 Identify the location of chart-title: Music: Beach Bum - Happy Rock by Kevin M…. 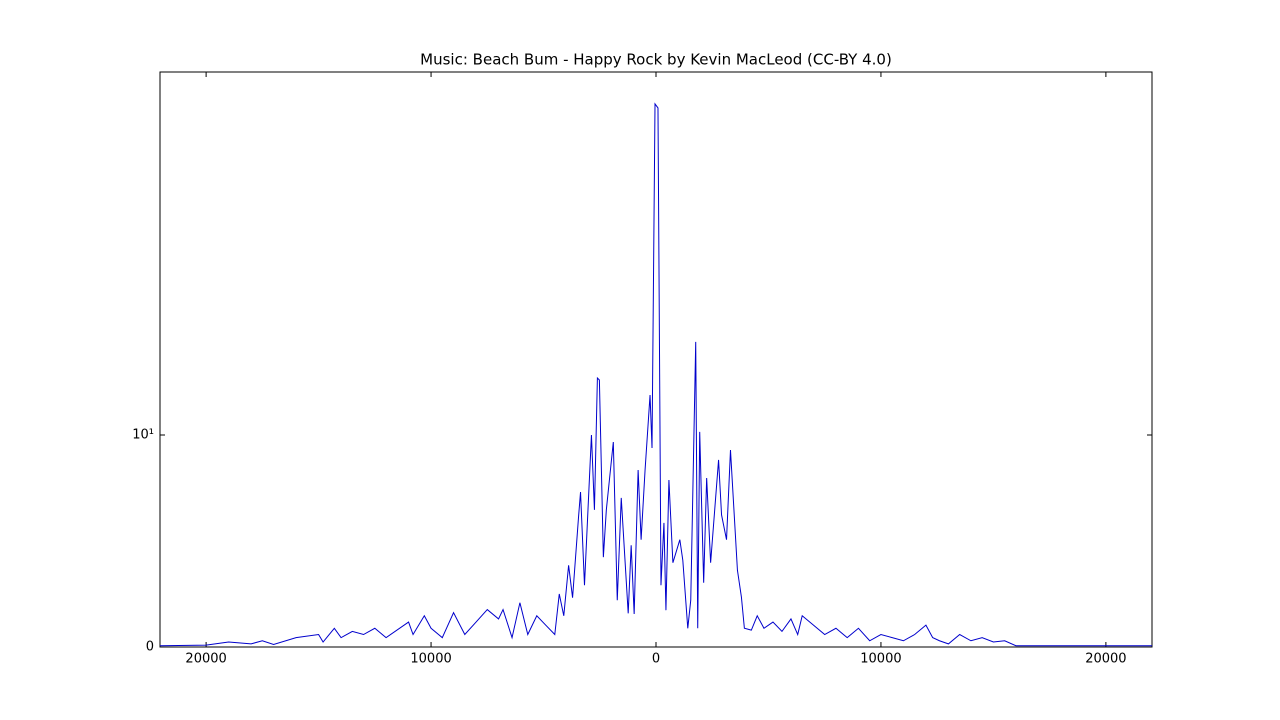
(656, 60).